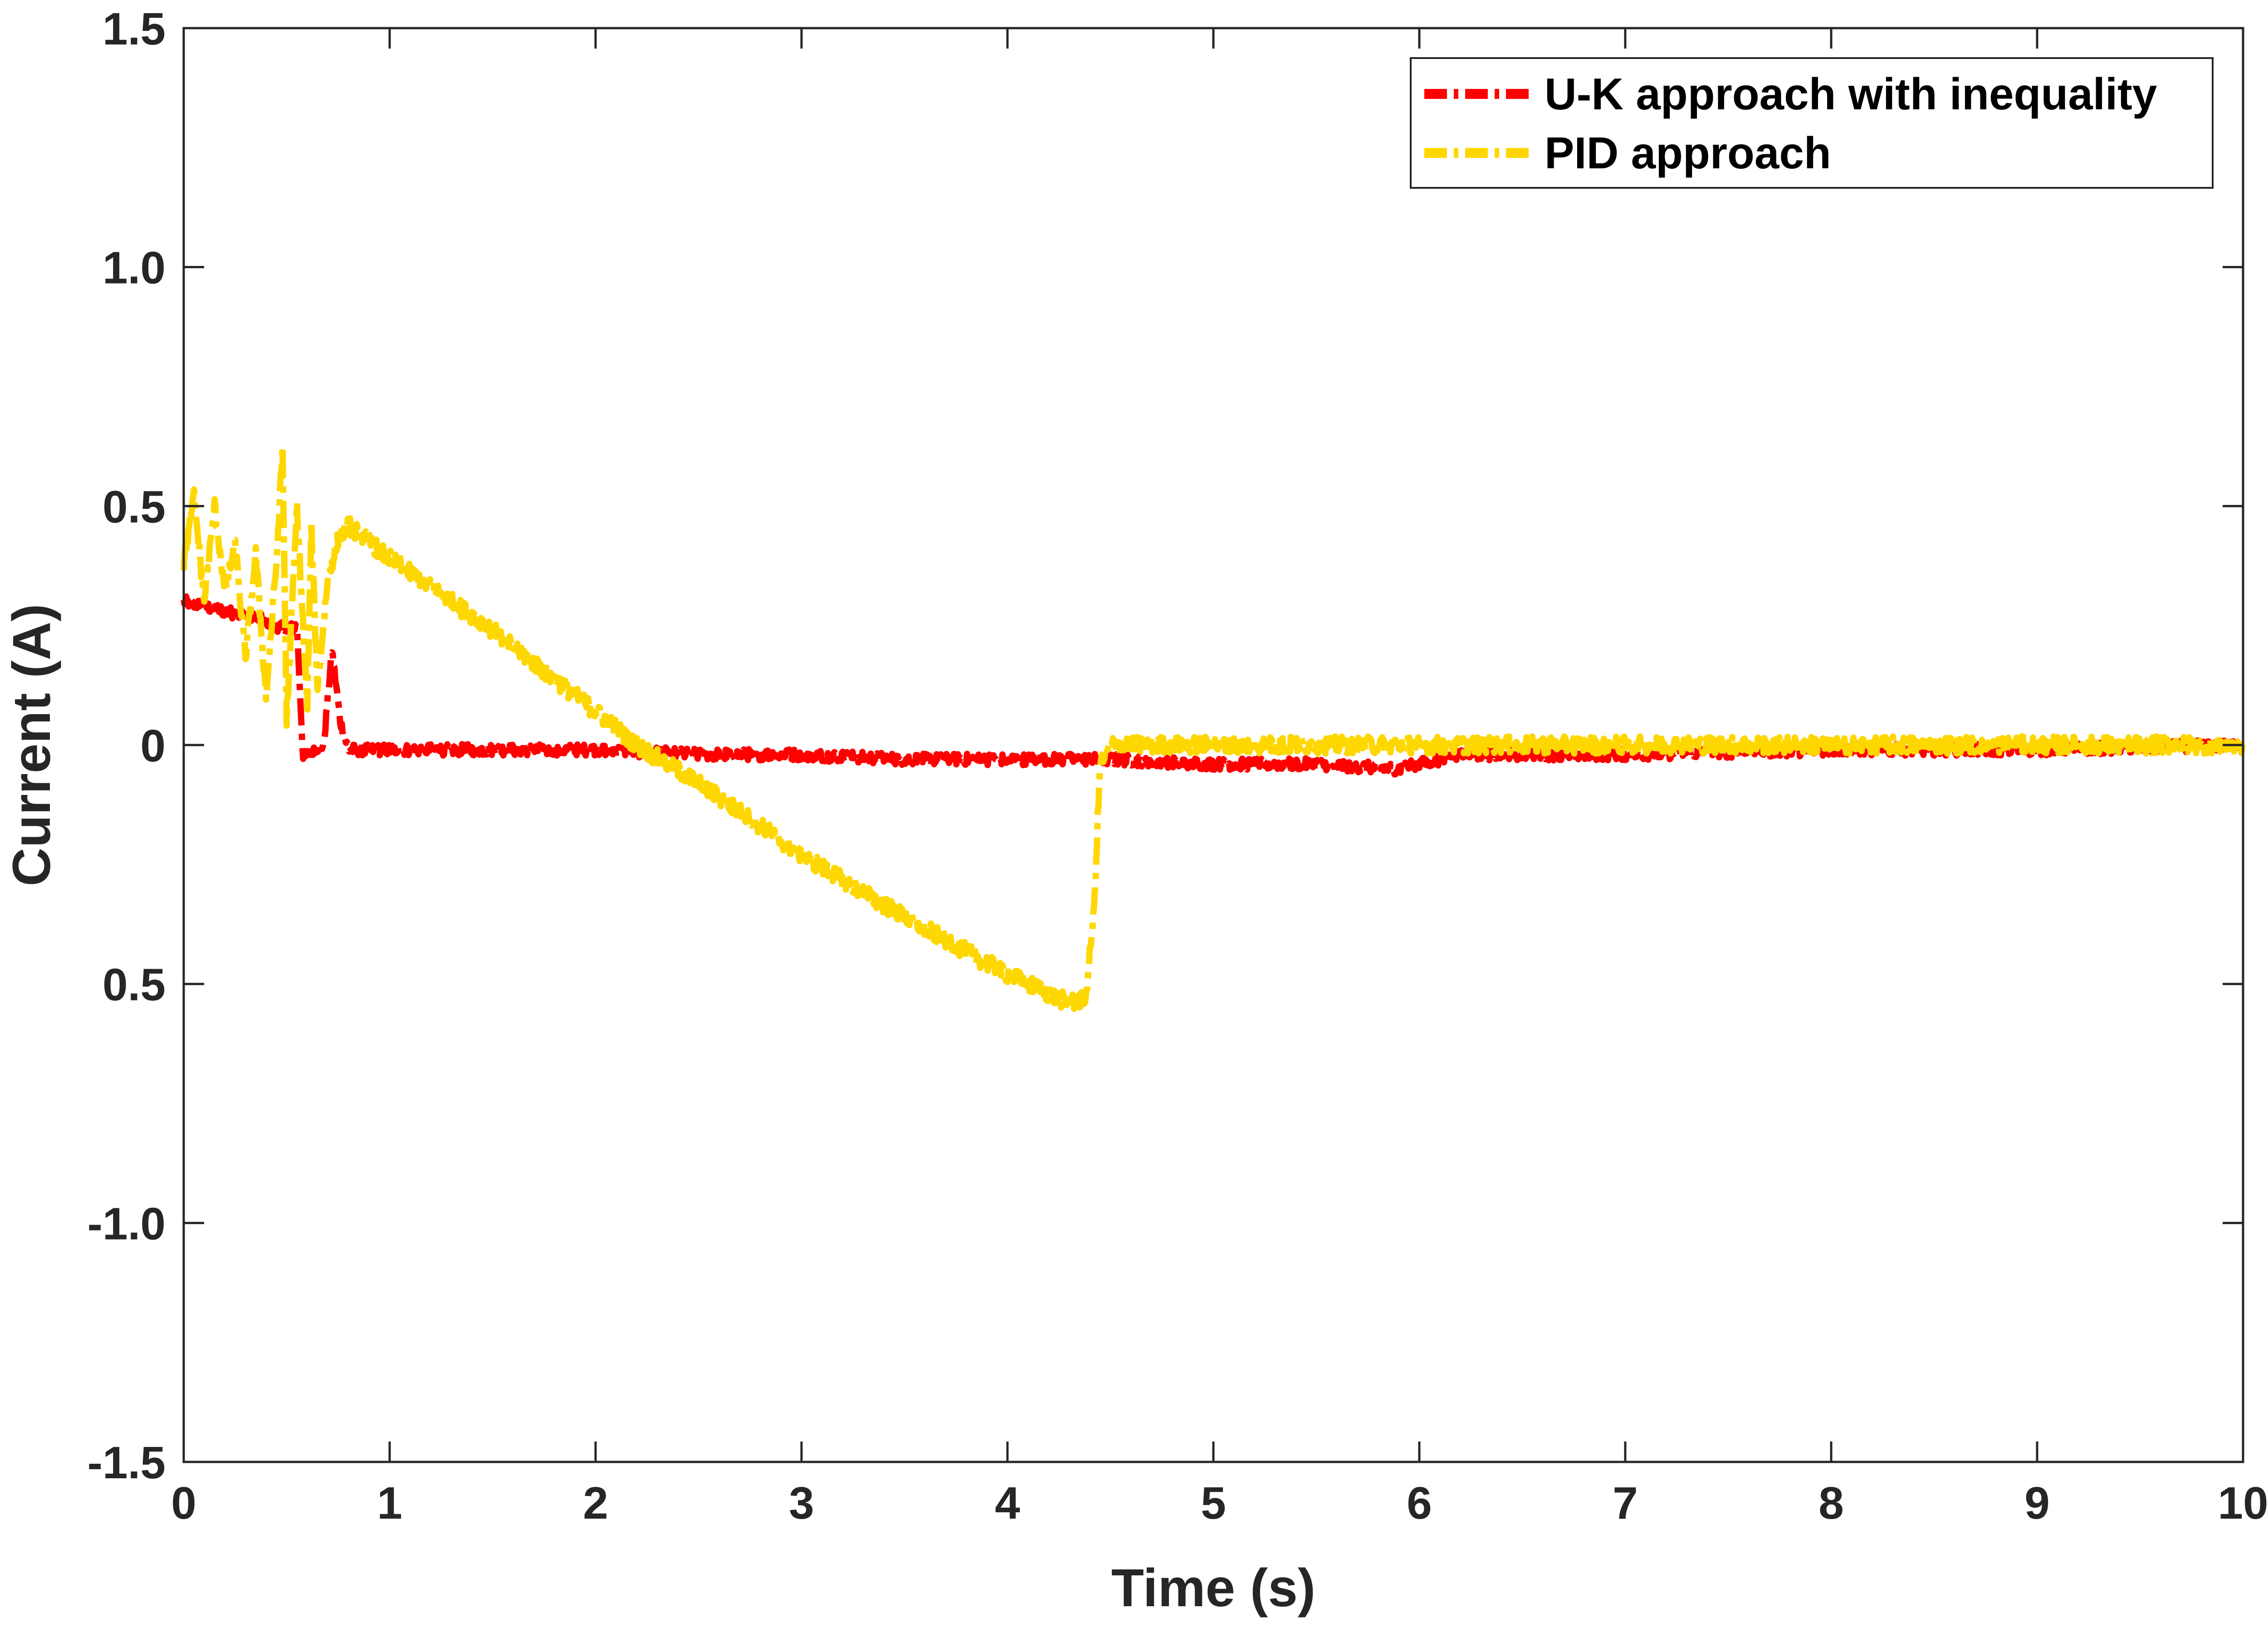  What do you see at coordinates (134, 268) in the screenshot?
I see `y-tick-label: 1.0` at bounding box center [134, 268].